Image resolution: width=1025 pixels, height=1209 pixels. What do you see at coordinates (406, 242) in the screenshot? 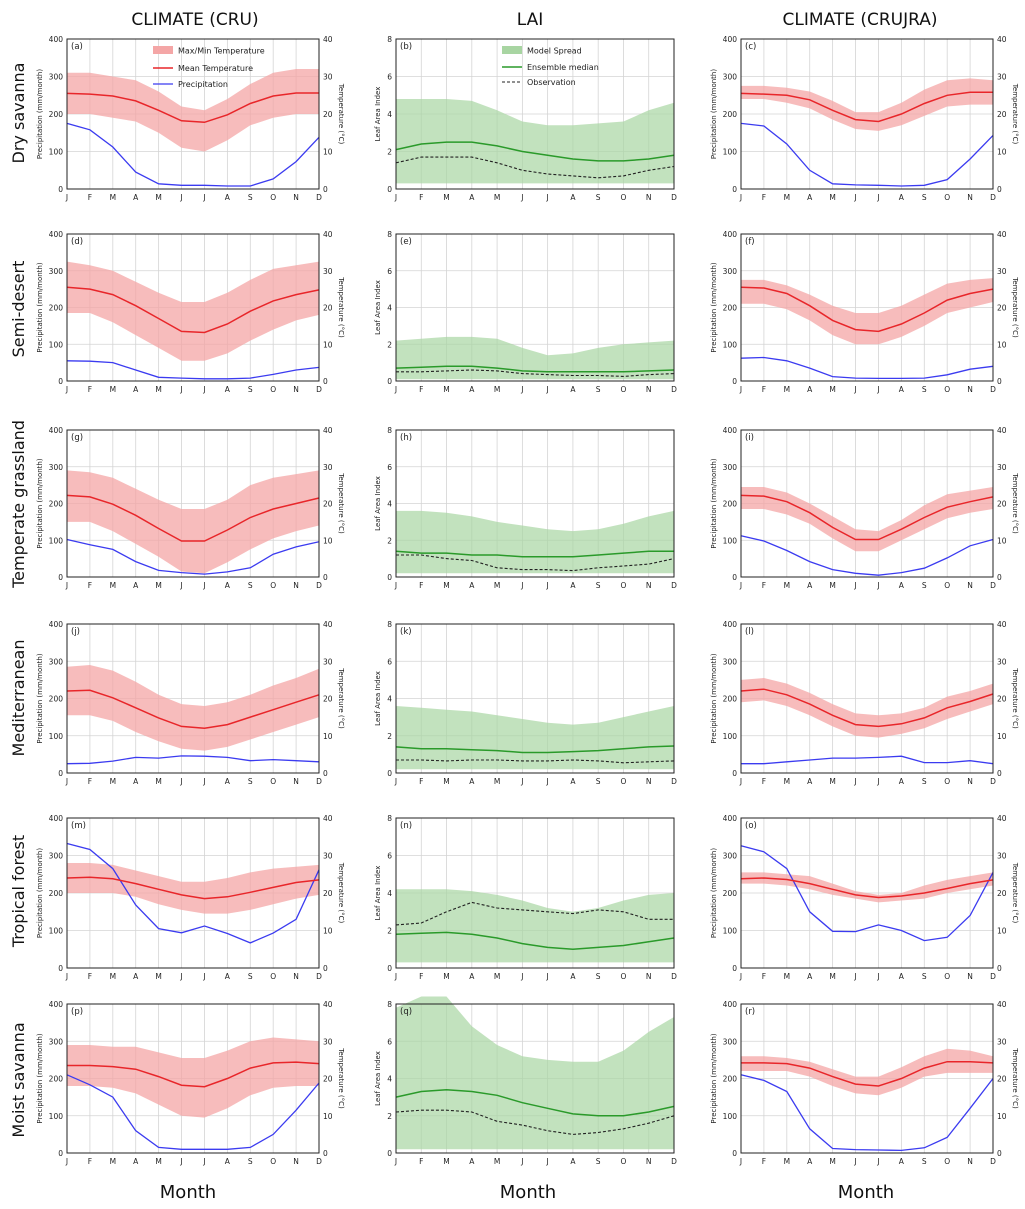
I see `panel-letter: (e)` at bounding box center [406, 242].